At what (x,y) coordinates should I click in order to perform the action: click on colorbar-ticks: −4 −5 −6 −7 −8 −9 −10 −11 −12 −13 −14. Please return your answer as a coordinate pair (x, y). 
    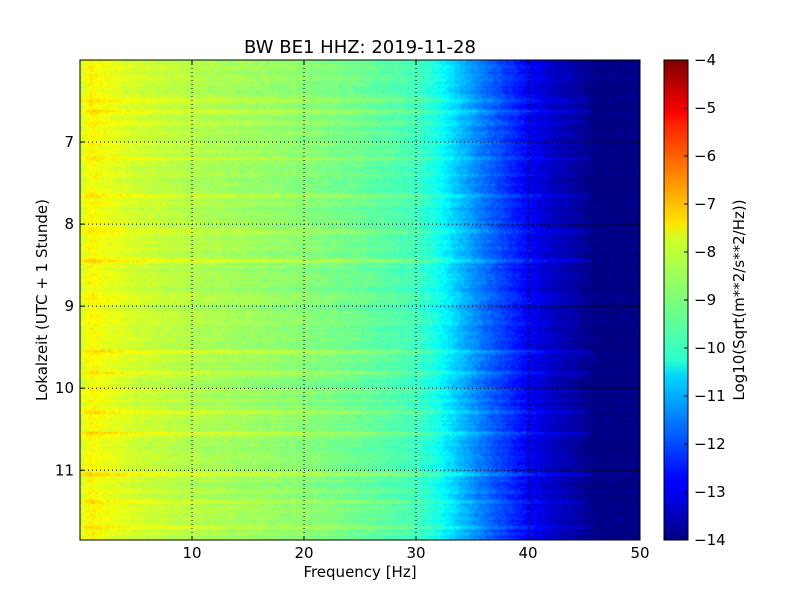
    Looking at the image, I should click on (705, 300).